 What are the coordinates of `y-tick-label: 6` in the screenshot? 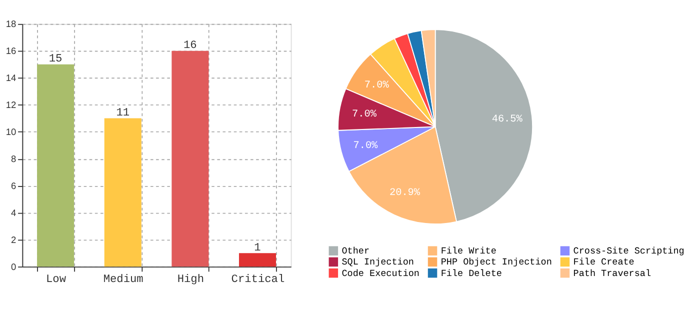 It's located at (13, 185).